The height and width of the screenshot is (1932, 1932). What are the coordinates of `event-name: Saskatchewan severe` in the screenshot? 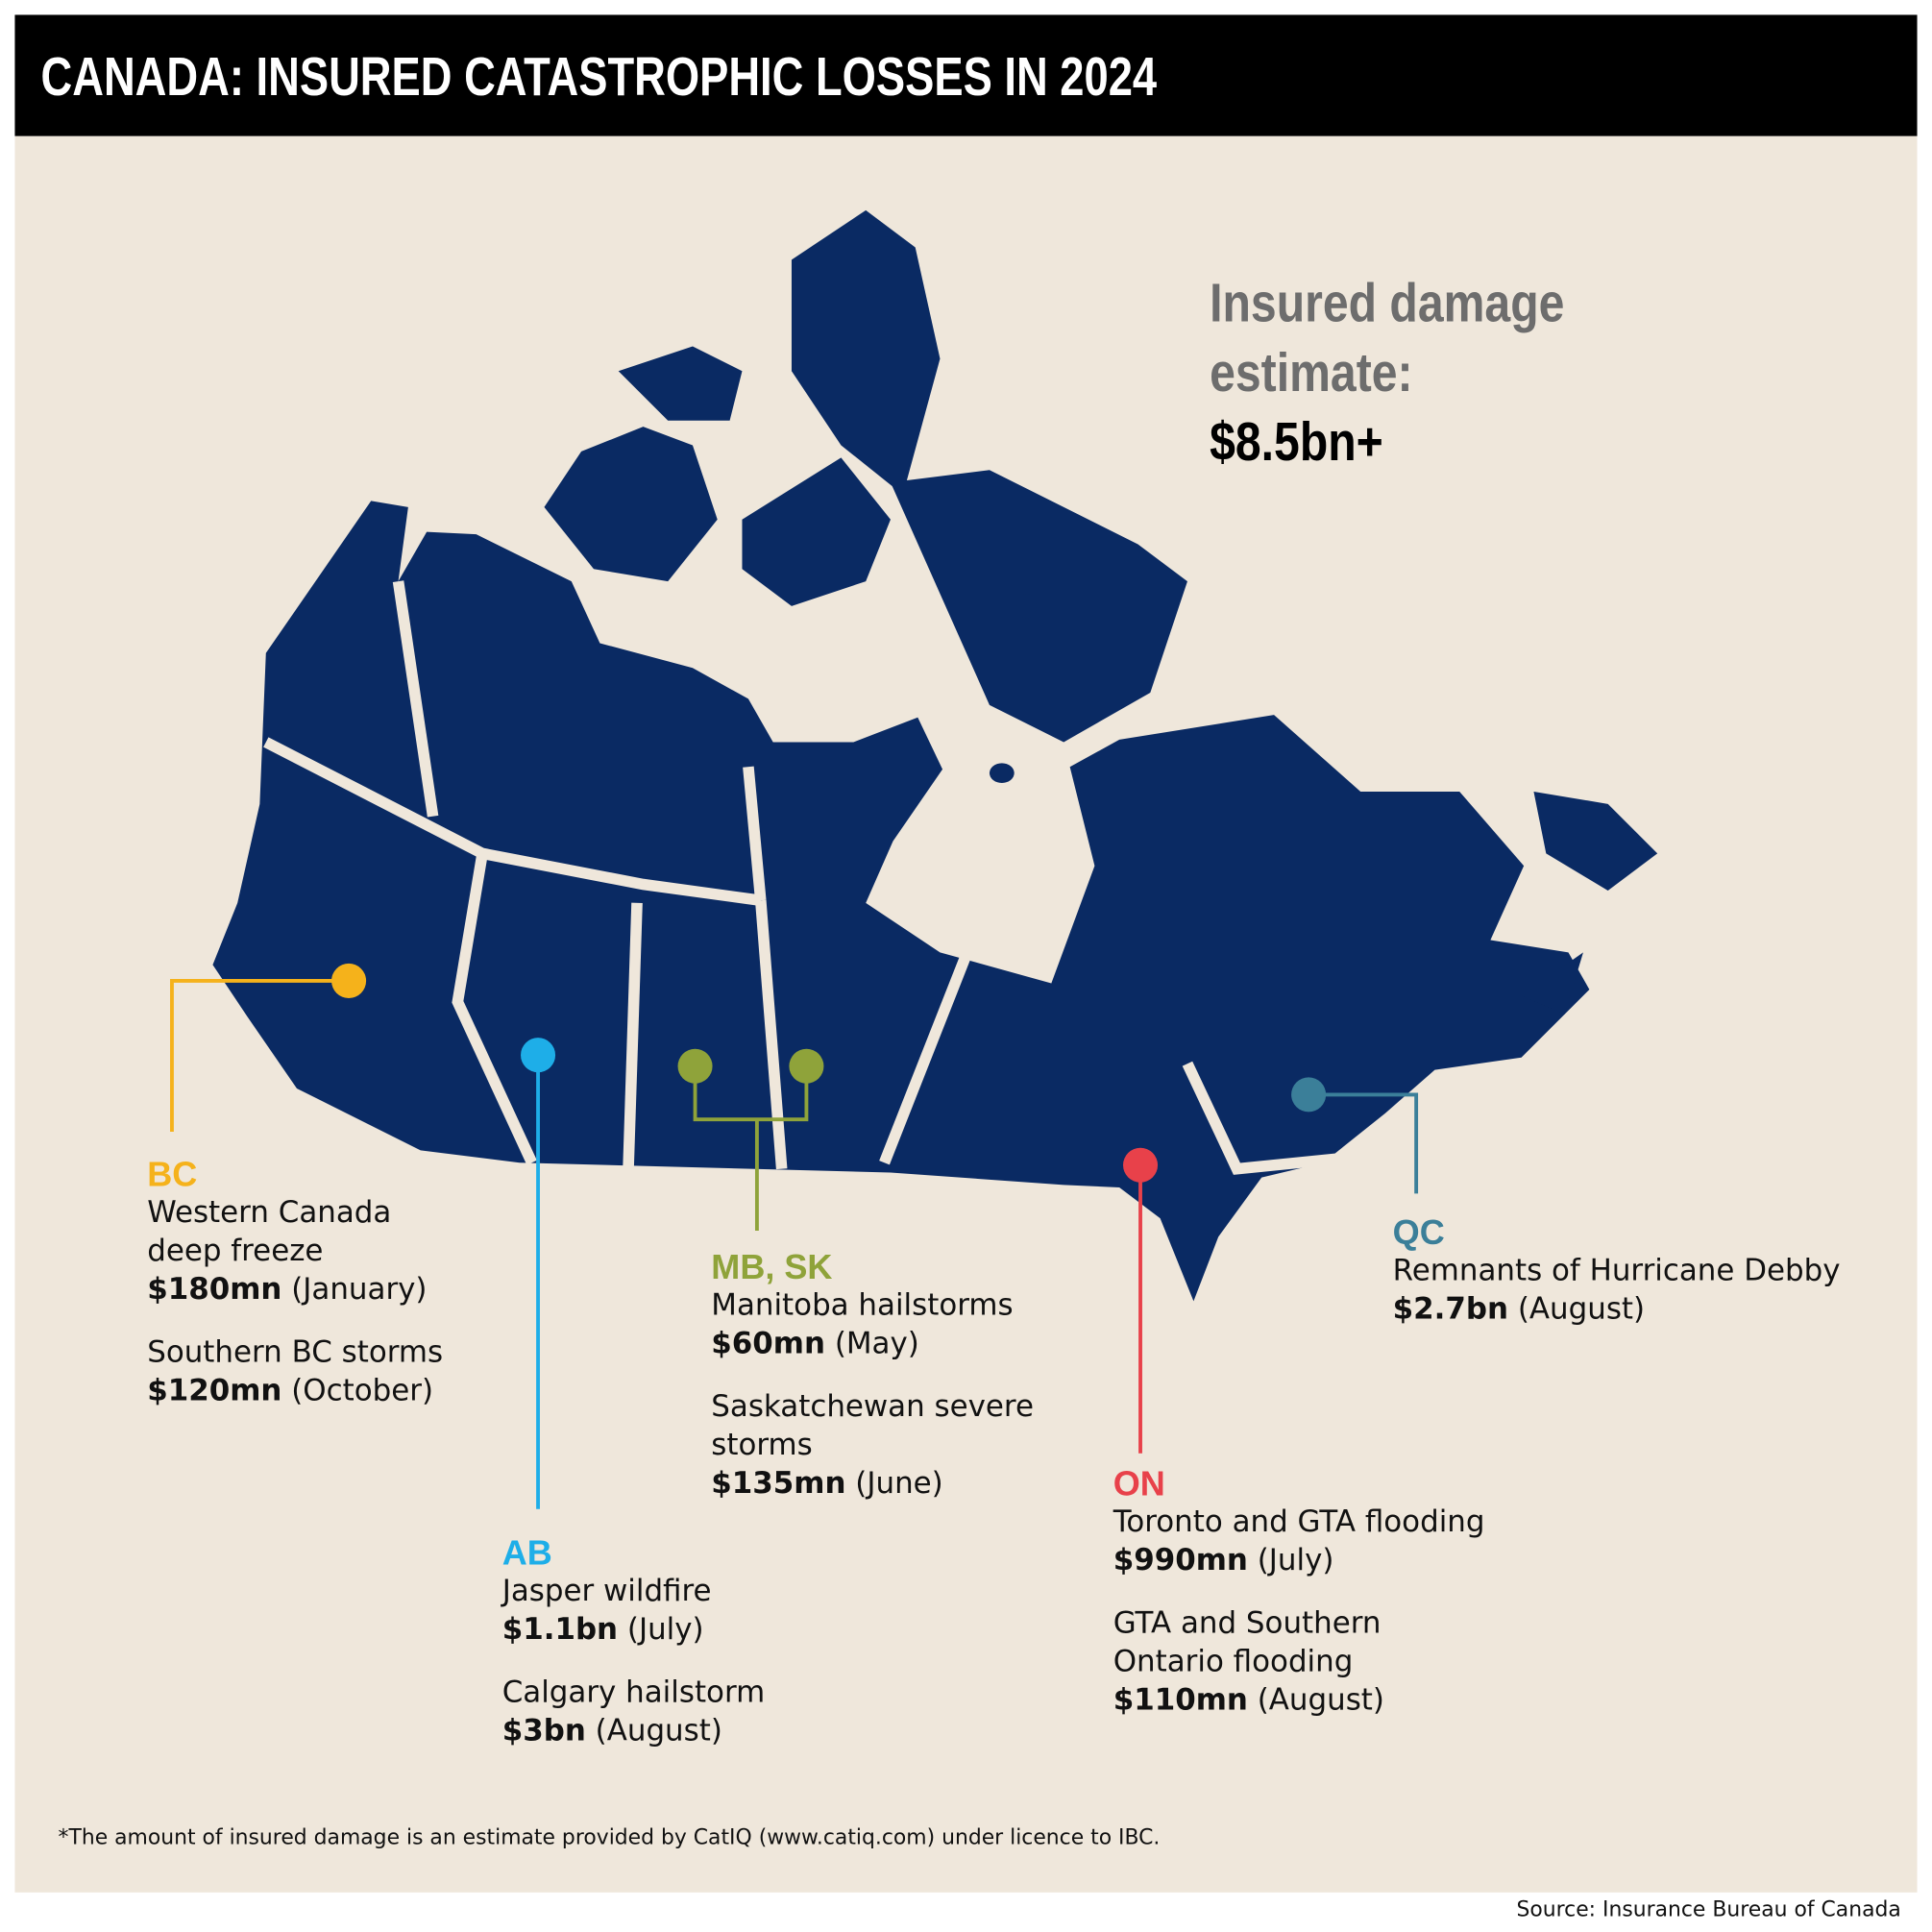 It's located at (872, 1406).